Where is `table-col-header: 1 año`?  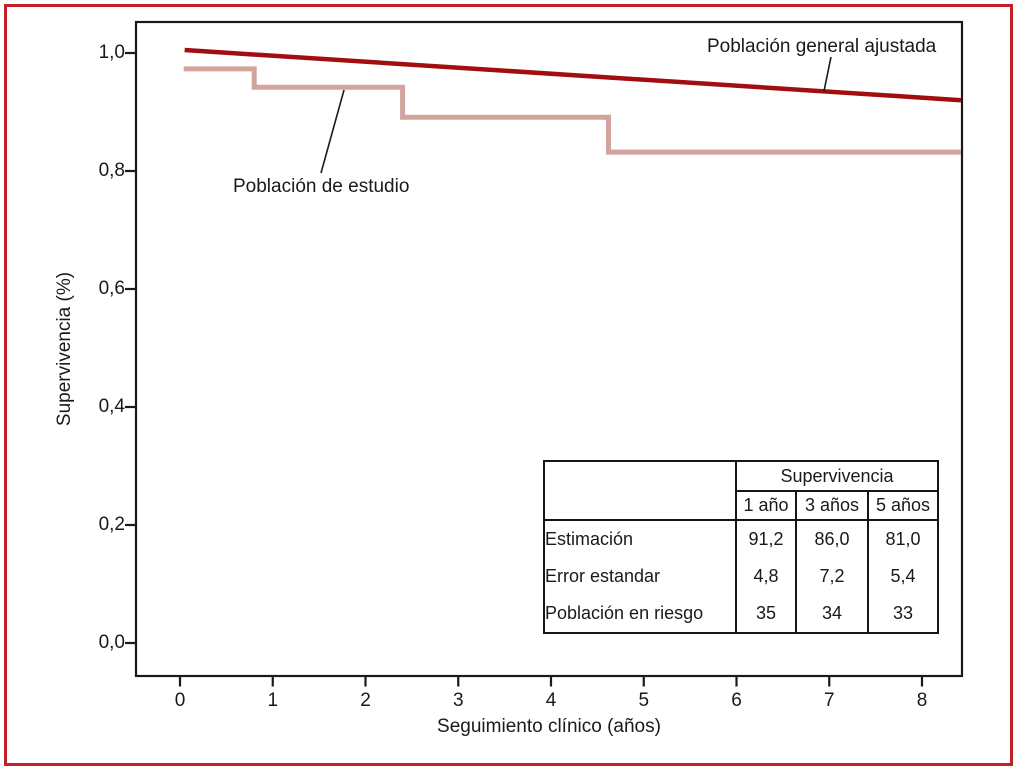 table-col-header: 1 año is located at coordinates (765, 506).